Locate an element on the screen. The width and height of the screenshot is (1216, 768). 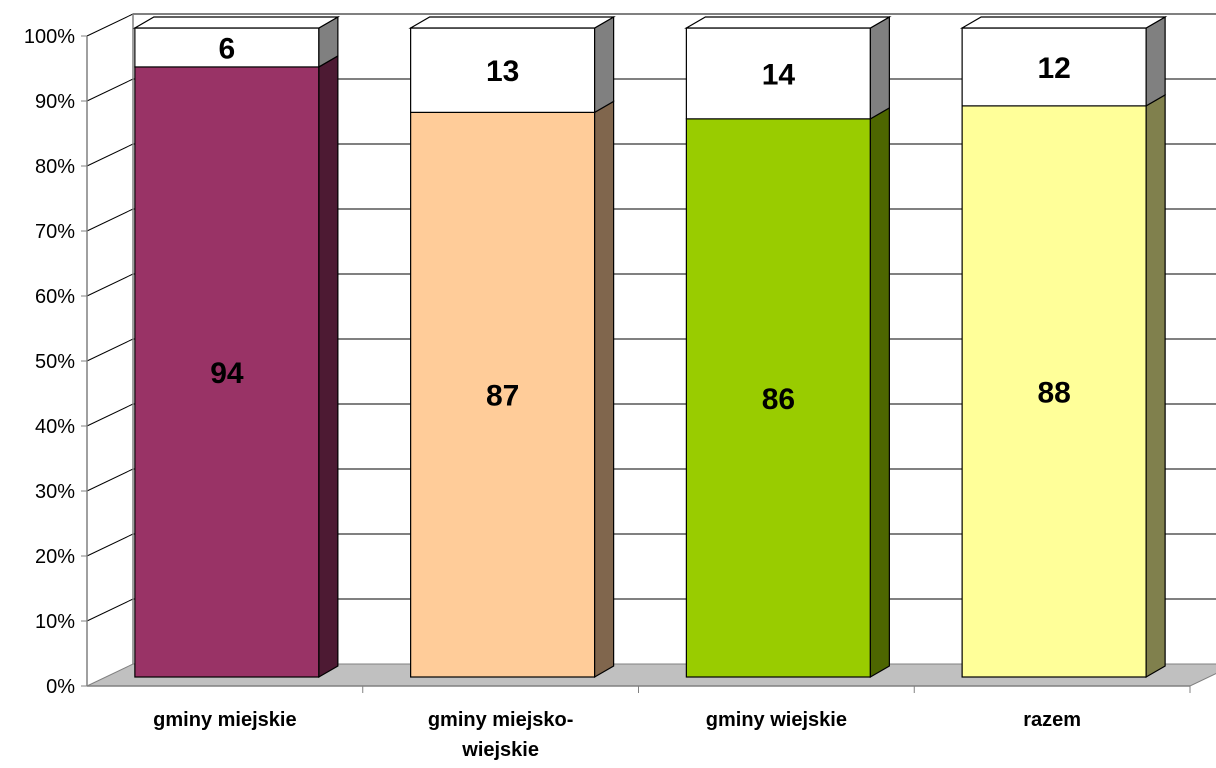
category-label: gminy miejskie is located at coordinates (224, 720).